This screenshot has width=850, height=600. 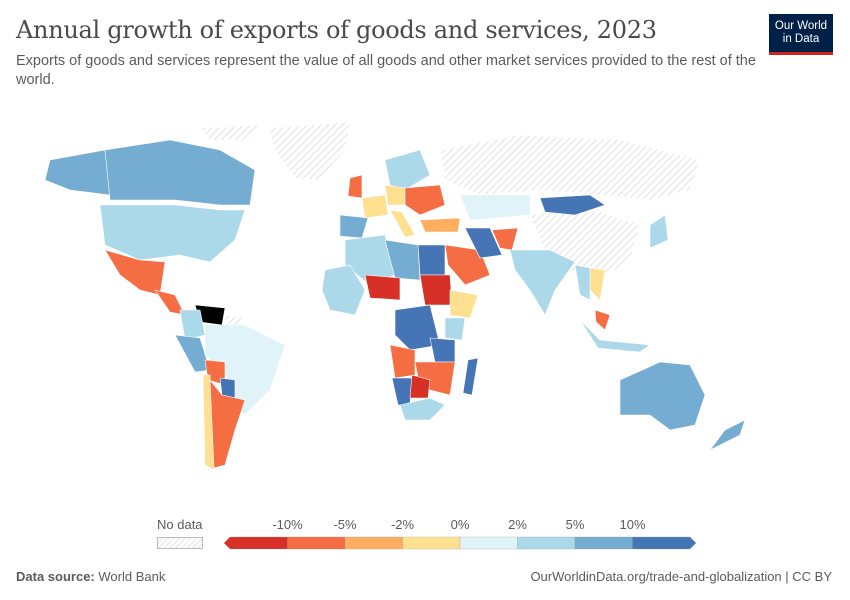 What do you see at coordinates (180, 172) in the screenshot?
I see `country-canada` at bounding box center [180, 172].